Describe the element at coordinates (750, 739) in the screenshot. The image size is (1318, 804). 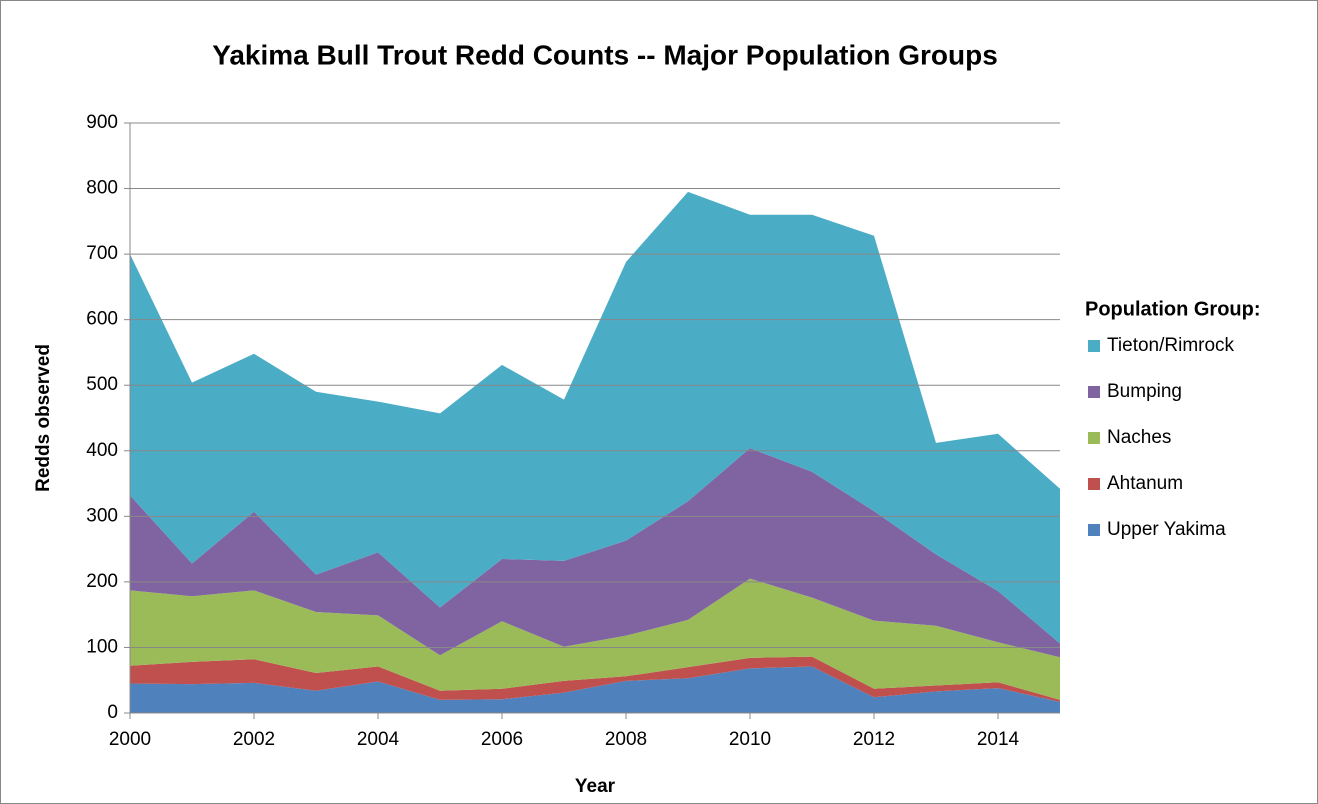
I see `x-tick-label: 2010` at that location.